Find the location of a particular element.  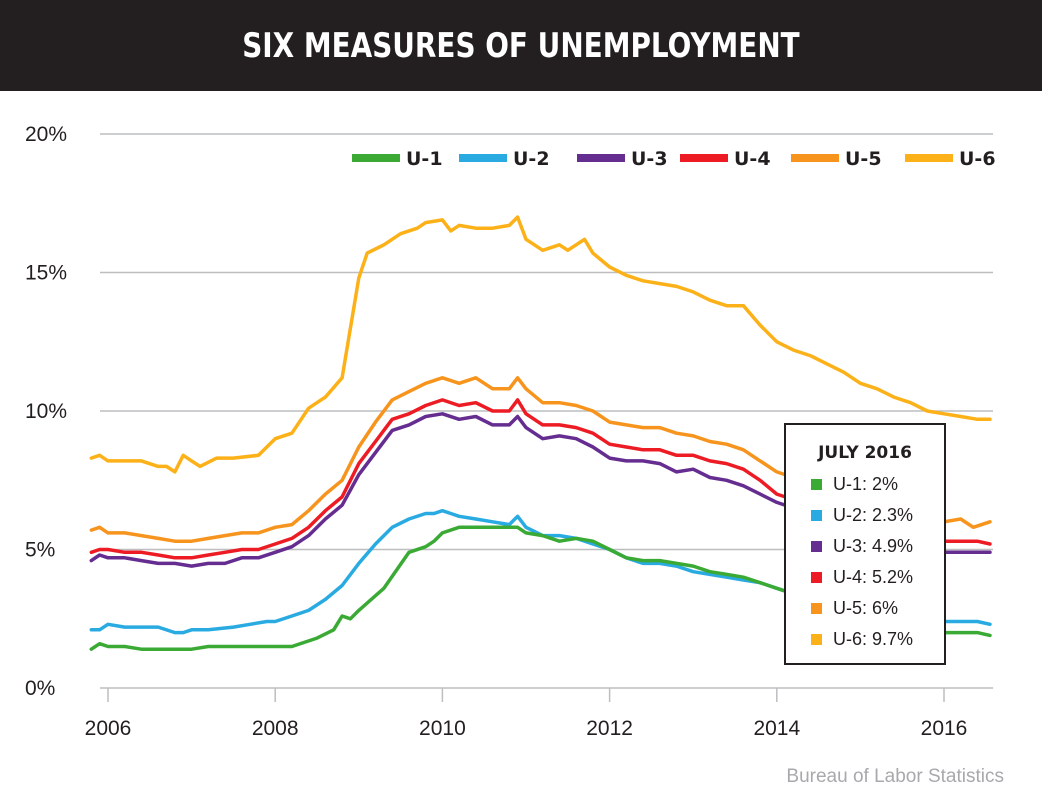

inset-box-title: JULY 2016 is located at coordinates (864, 453).